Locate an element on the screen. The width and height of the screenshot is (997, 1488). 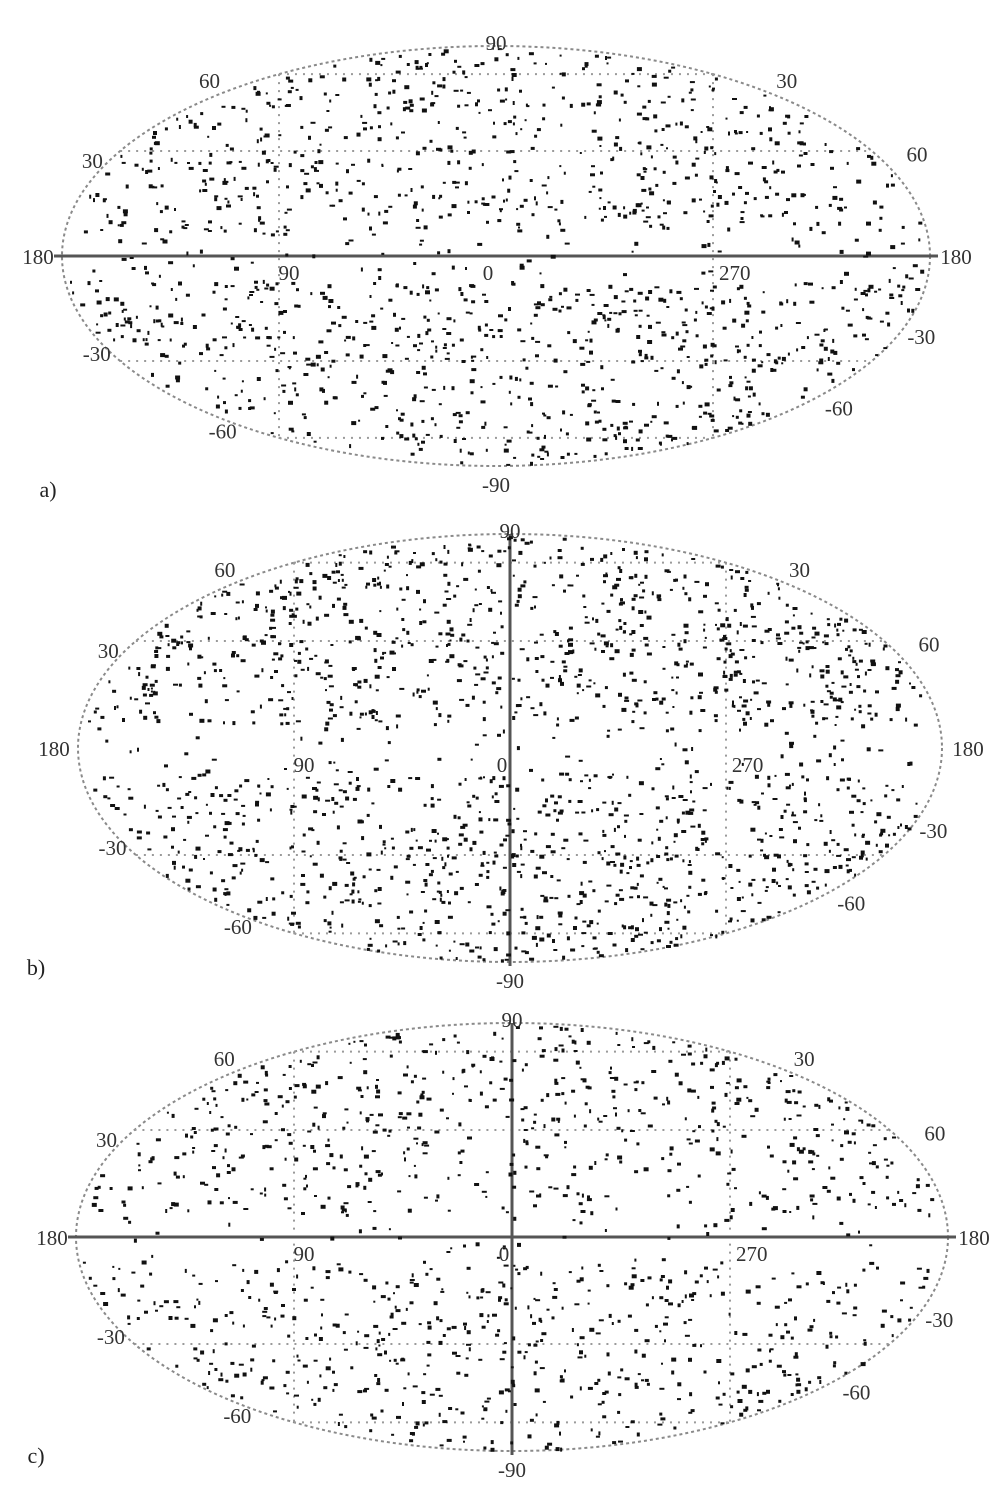
longitude-tick-label: 270 is located at coordinates (748, 765).